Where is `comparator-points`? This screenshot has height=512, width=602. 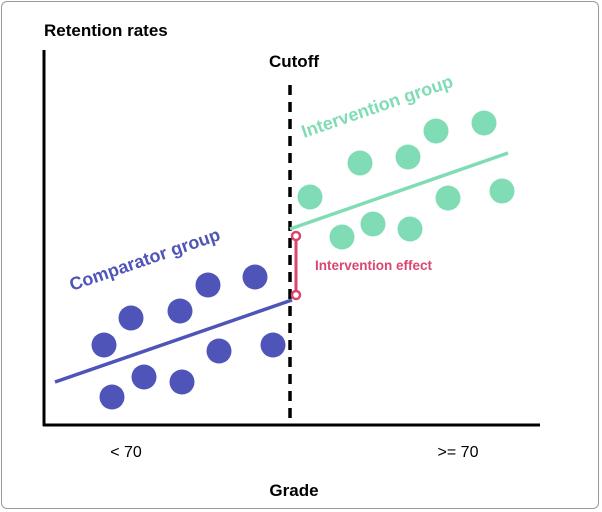
comparator-points is located at coordinates (188, 337).